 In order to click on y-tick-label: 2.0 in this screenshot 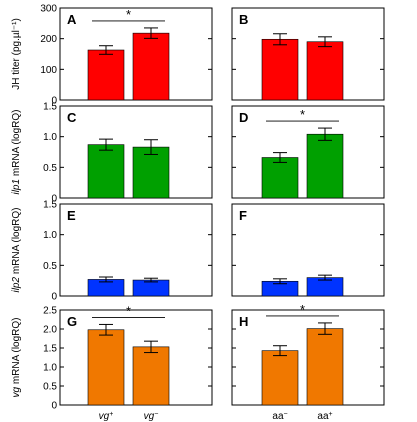, I will do `click(50, 330)`.